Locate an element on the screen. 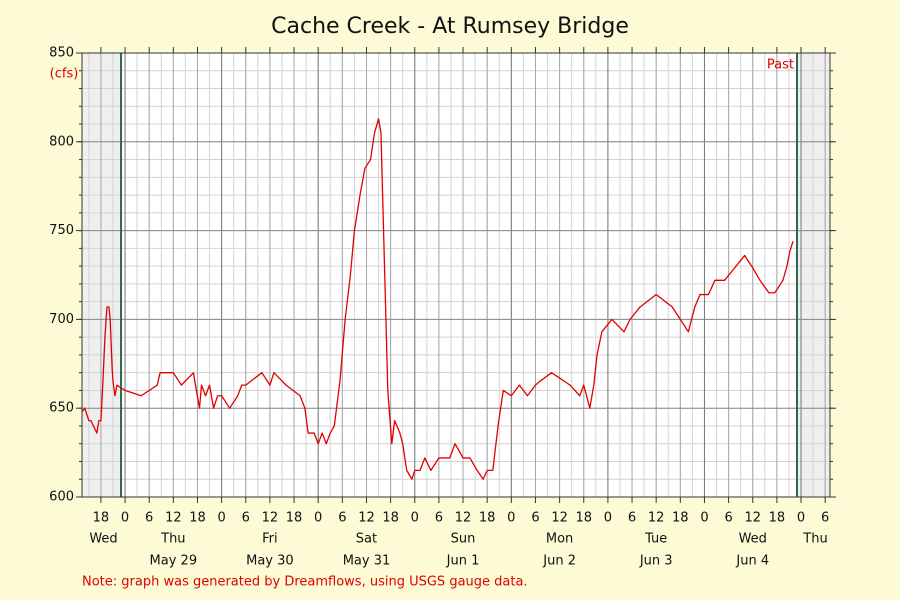 The height and width of the screenshot is (600, 900). date-label: Jun 2 is located at coordinates (559, 561).